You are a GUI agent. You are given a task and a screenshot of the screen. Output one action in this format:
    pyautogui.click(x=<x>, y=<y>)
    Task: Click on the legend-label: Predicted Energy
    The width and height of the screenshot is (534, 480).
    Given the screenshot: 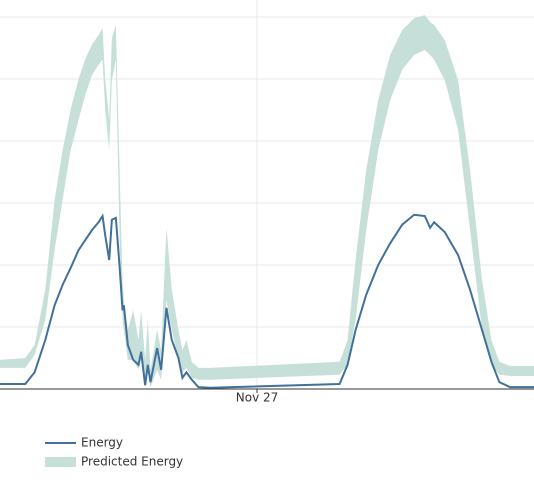 What is the action you would take?
    pyautogui.click(x=132, y=462)
    